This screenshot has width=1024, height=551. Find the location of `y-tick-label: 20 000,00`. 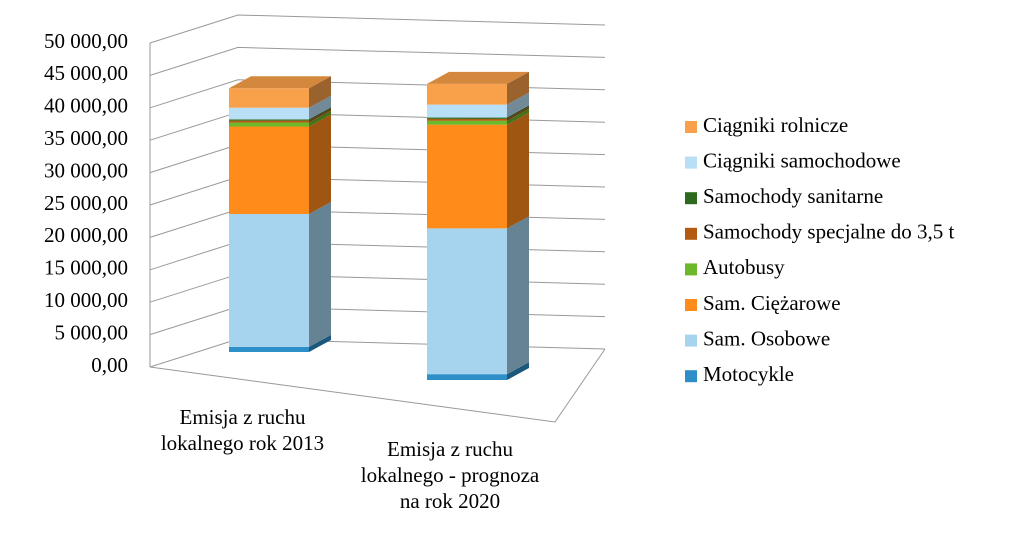

y-tick-label: 20 000,00 is located at coordinates (86, 235).